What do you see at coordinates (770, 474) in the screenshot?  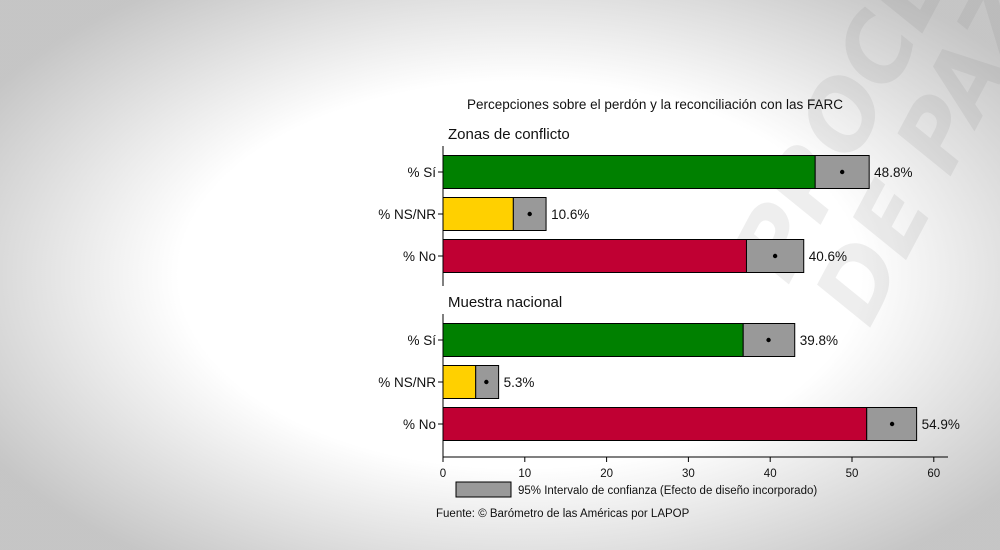 I see `x-tick-label-4: 40` at bounding box center [770, 474].